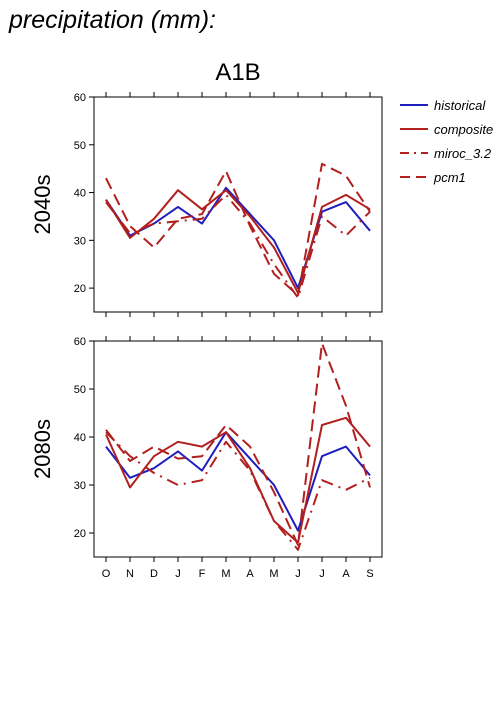 Image resolution: width=501 pixels, height=709 pixels. I want to click on legend-label: historical, so click(460, 105).